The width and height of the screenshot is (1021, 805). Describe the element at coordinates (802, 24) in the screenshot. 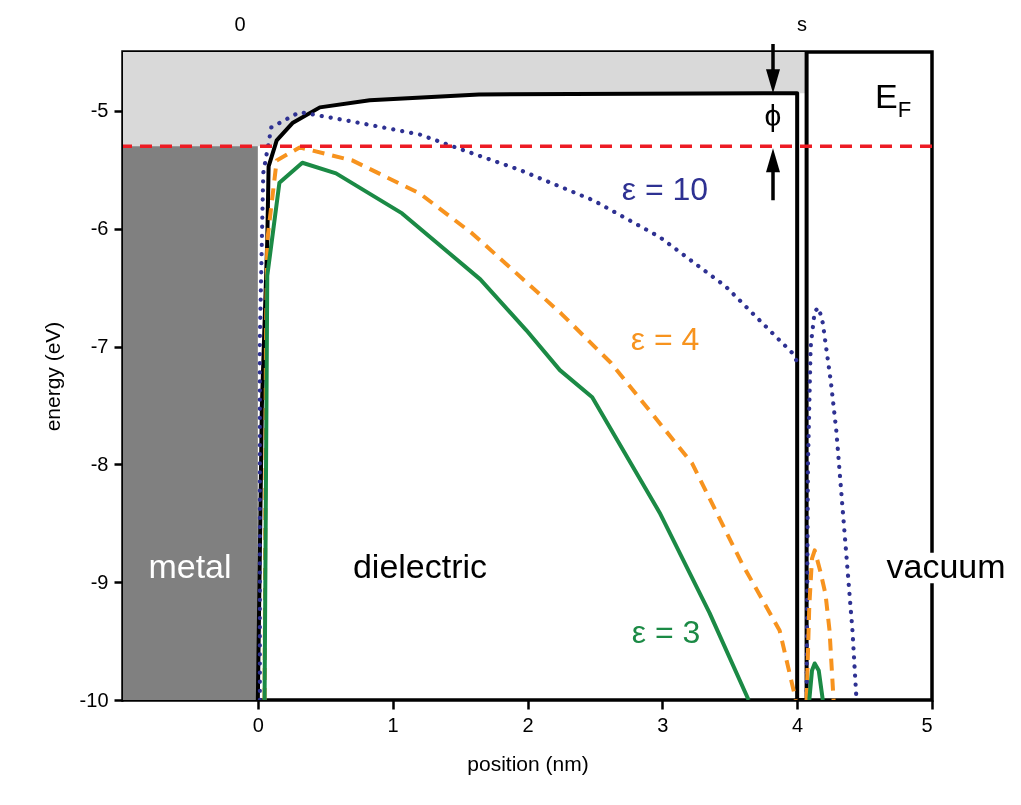

I see `text: s` at that location.